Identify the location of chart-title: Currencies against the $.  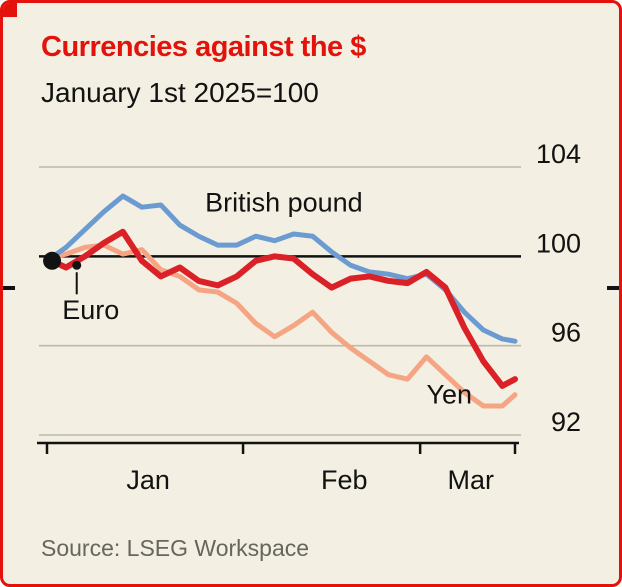
(203, 47).